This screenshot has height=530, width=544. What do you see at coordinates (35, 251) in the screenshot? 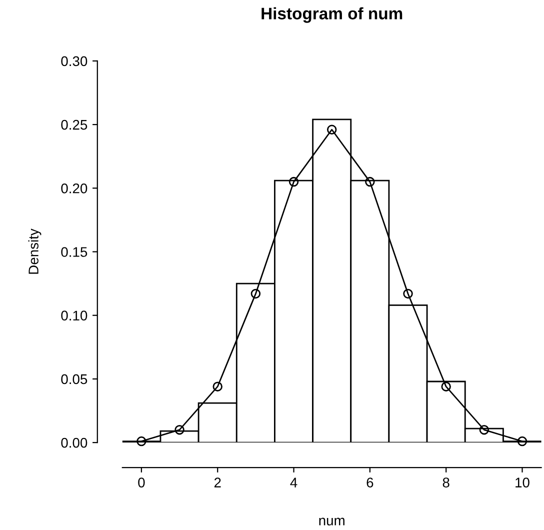
I see `y-axis-title: Density` at bounding box center [35, 251].